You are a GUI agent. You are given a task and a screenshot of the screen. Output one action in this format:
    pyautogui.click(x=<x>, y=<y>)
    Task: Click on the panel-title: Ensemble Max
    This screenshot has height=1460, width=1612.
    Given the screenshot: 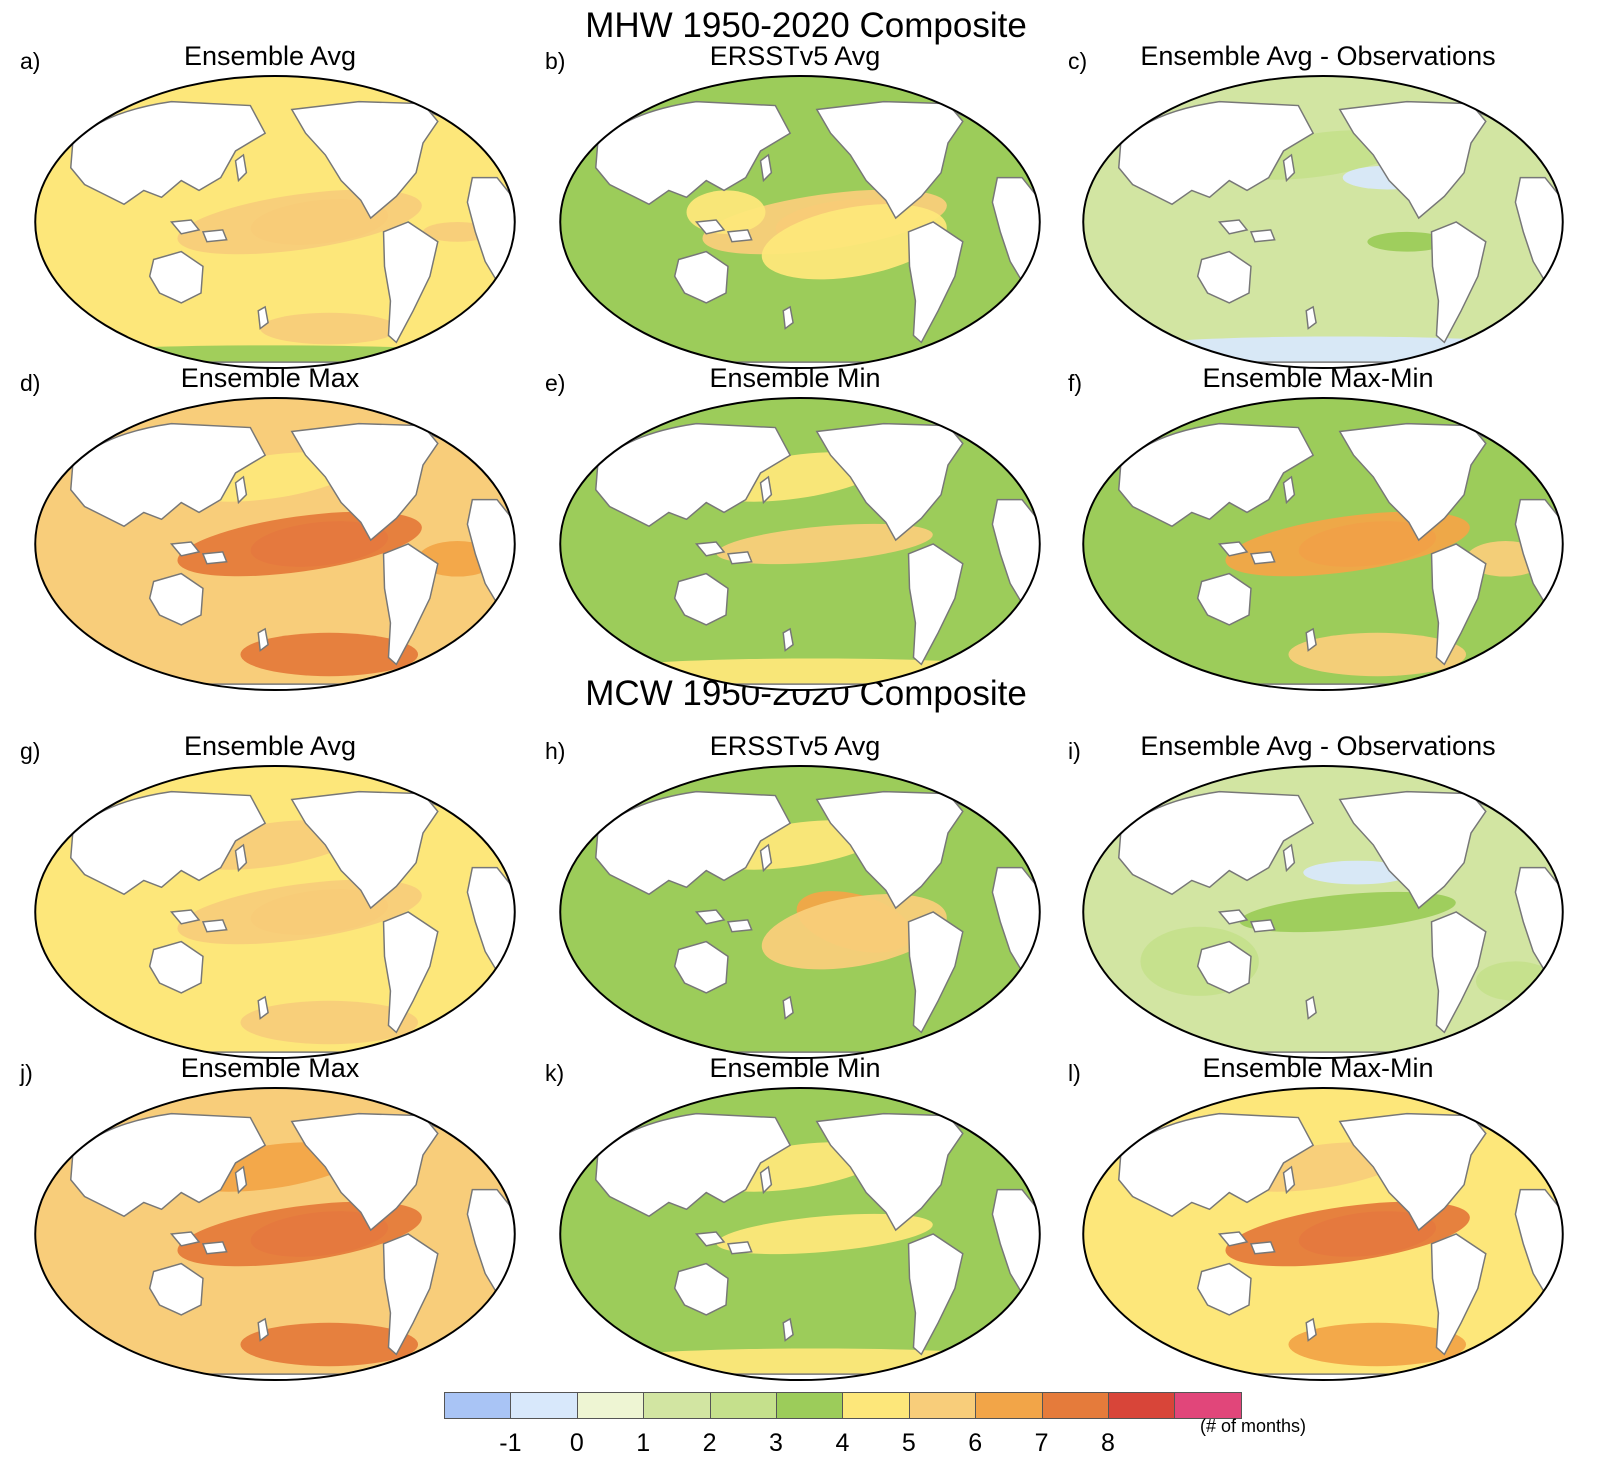 What is the action you would take?
    pyautogui.click(x=270, y=378)
    